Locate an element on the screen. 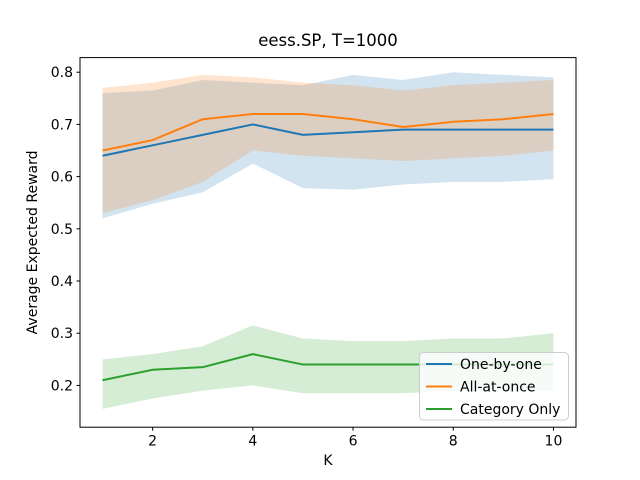 This screenshot has width=640, height=480. x-tick-label: 6 is located at coordinates (353, 442).